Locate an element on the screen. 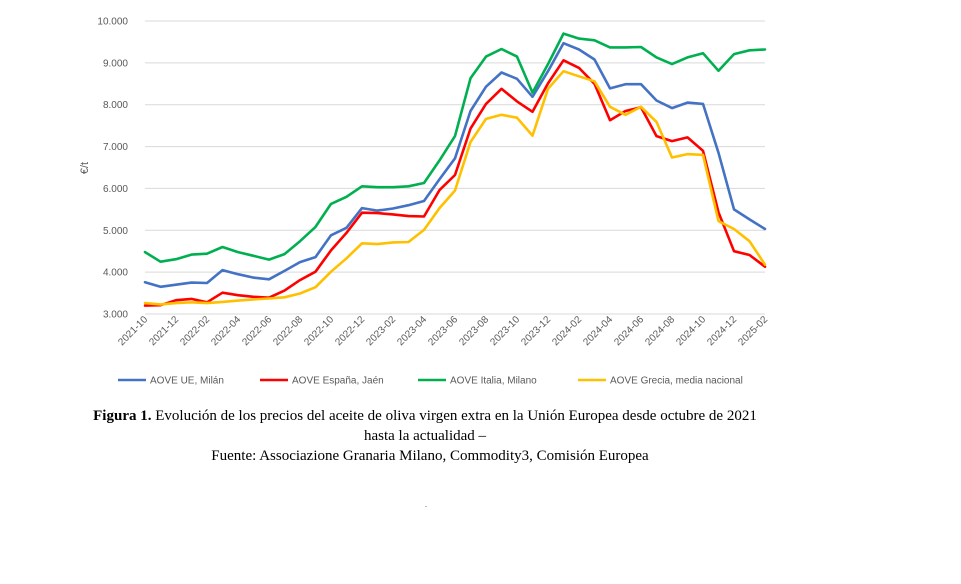 The width and height of the screenshot is (961, 584). y-tick-label: 8.000 is located at coordinates (115, 105).